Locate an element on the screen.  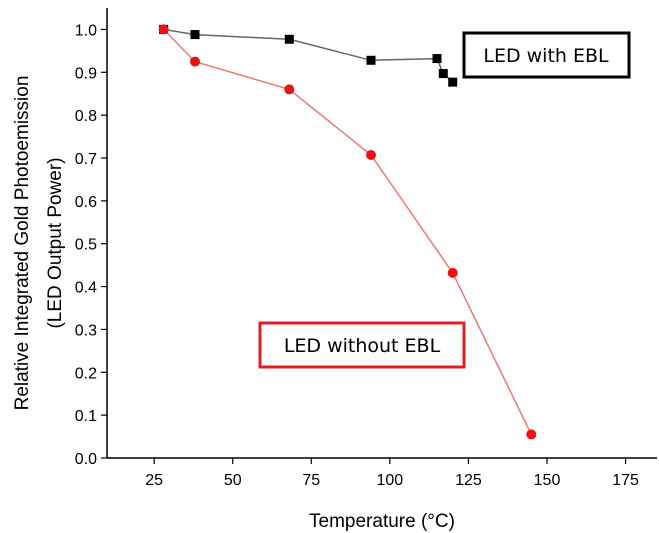
y-tick-label: 0.4 is located at coordinates (86, 288).